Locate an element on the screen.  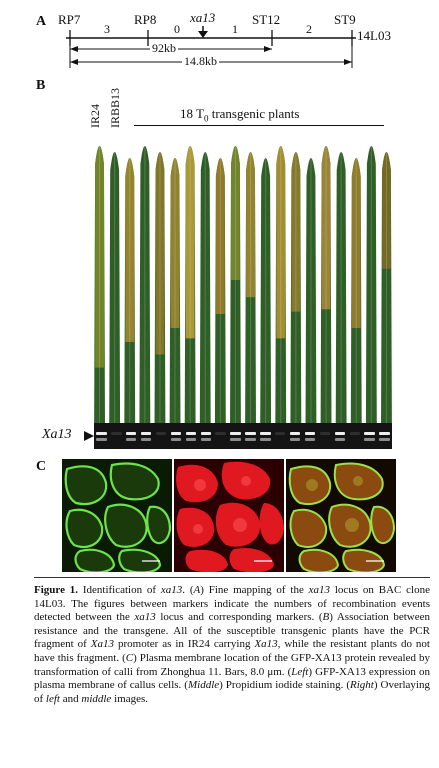
transgenic-label-post: transgenic plants is located at coordinates (254, 113).